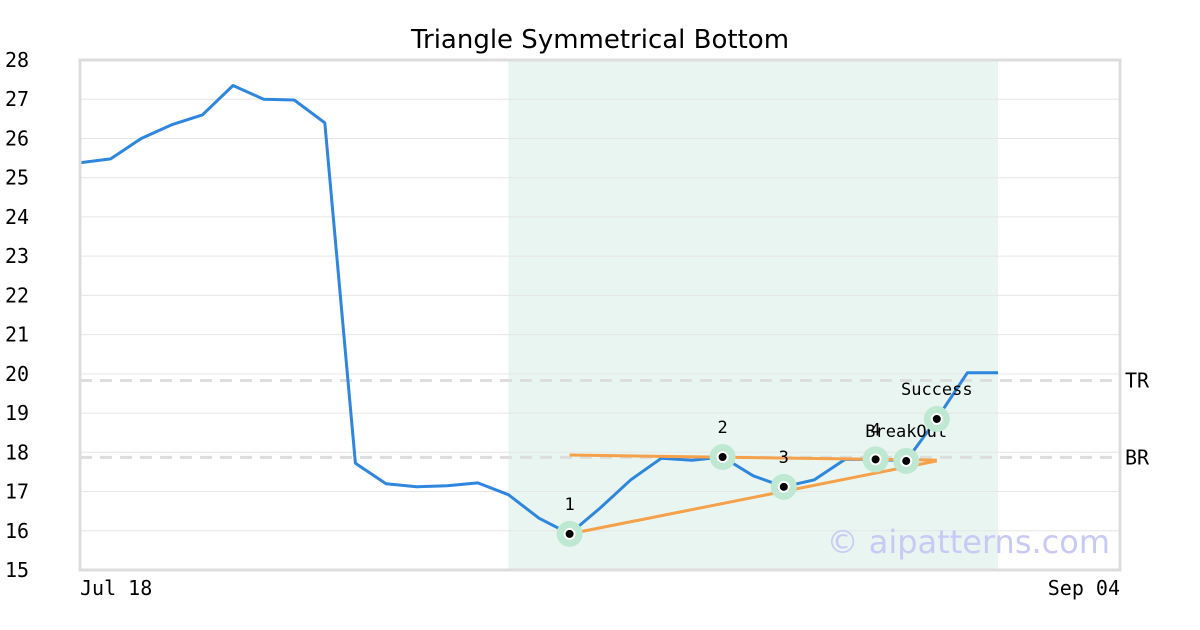 The width and height of the screenshot is (1200, 630). What do you see at coordinates (1137, 381) in the screenshot?
I see `level-label-tr: TR` at bounding box center [1137, 381].